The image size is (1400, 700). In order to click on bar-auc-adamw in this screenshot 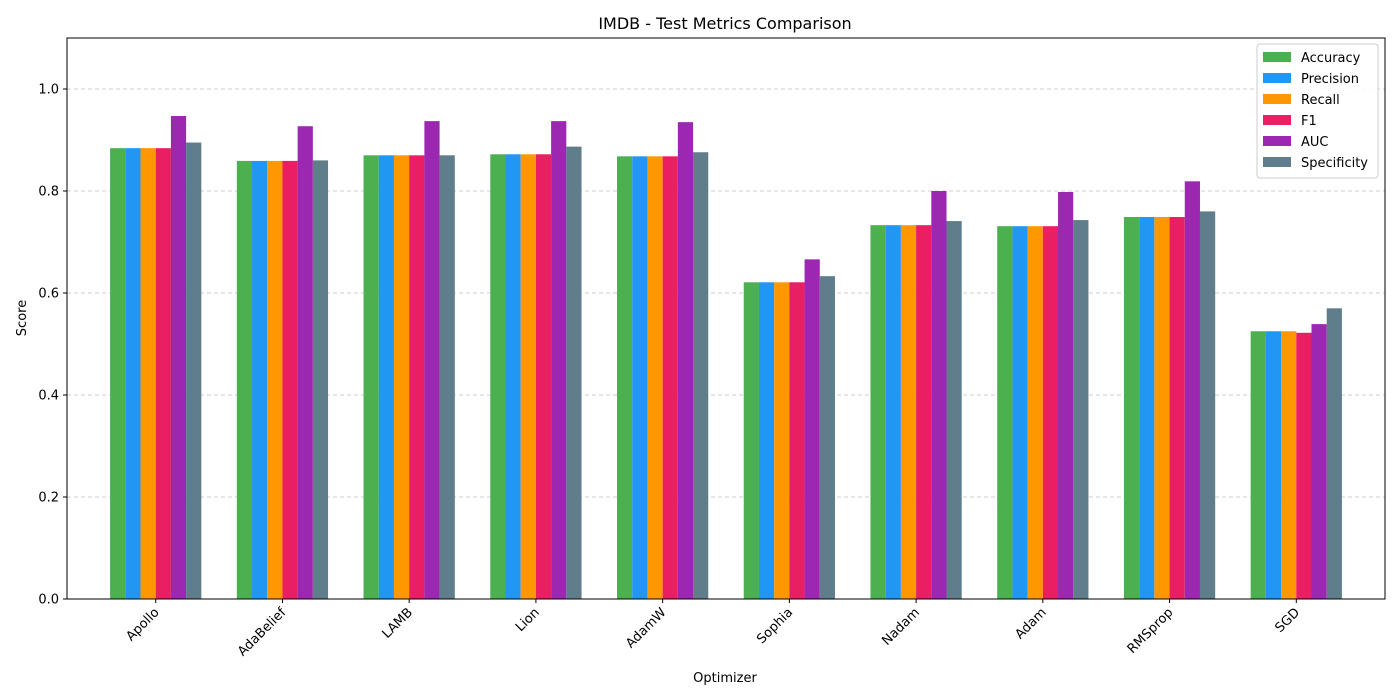, I will do `click(685, 361)`.